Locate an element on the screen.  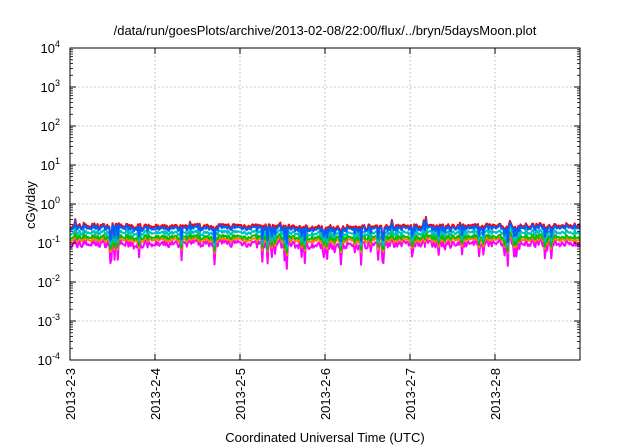
y-tick-label: 10⁻³ is located at coordinates (49, 320).